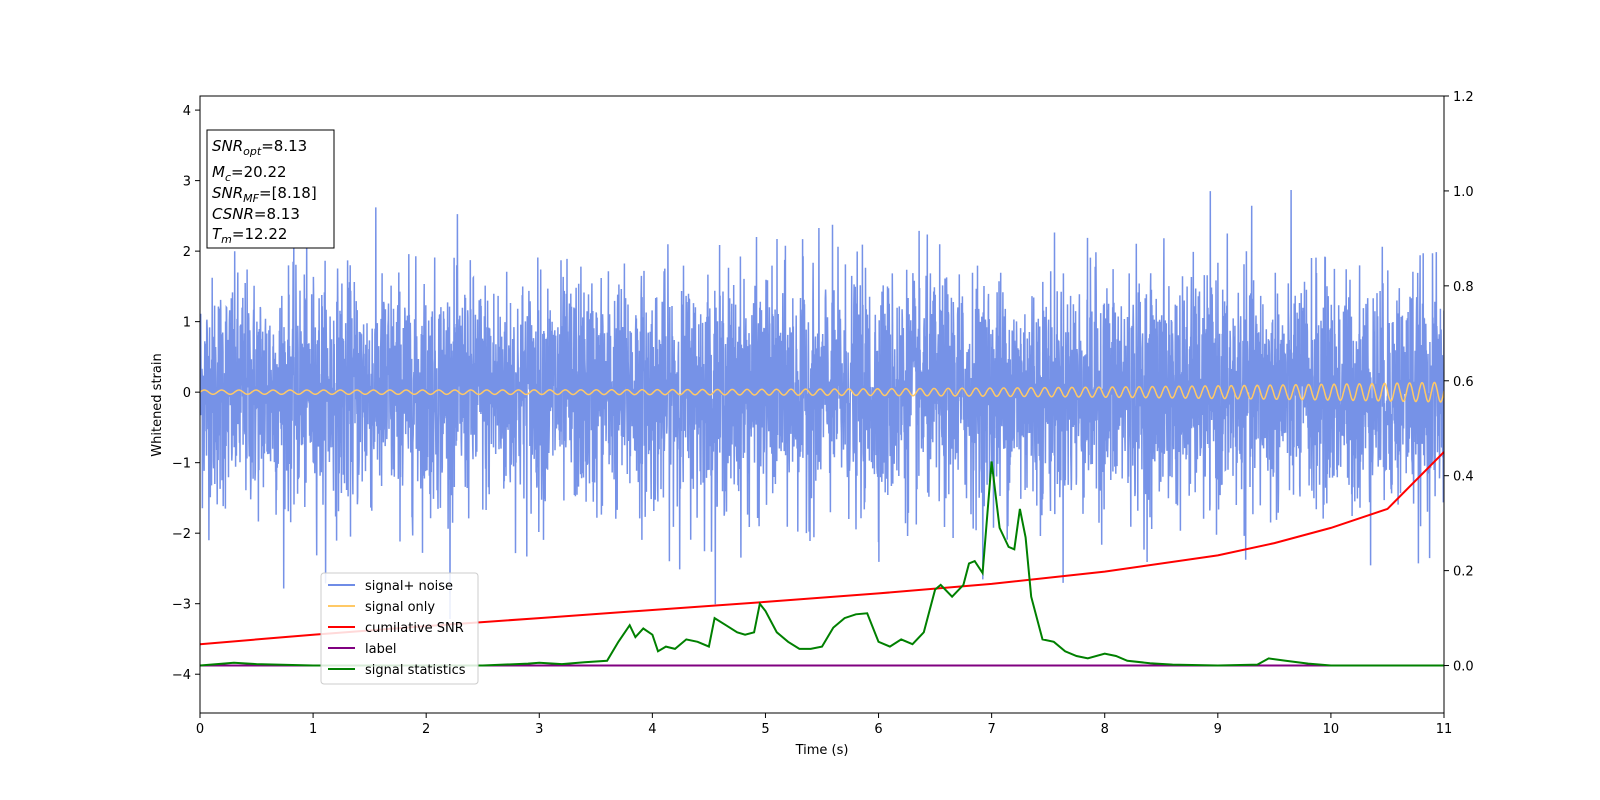 This screenshot has width=1600, height=800. Describe the element at coordinates (822, 750) in the screenshot. I see `x-axis-label: Time (s)` at that location.